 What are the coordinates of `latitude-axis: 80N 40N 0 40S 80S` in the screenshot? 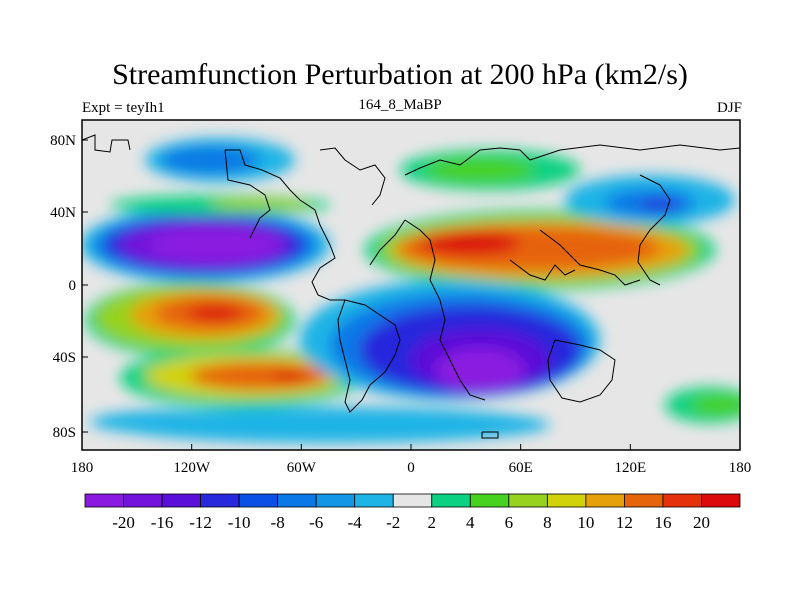 It's located at (69, 287).